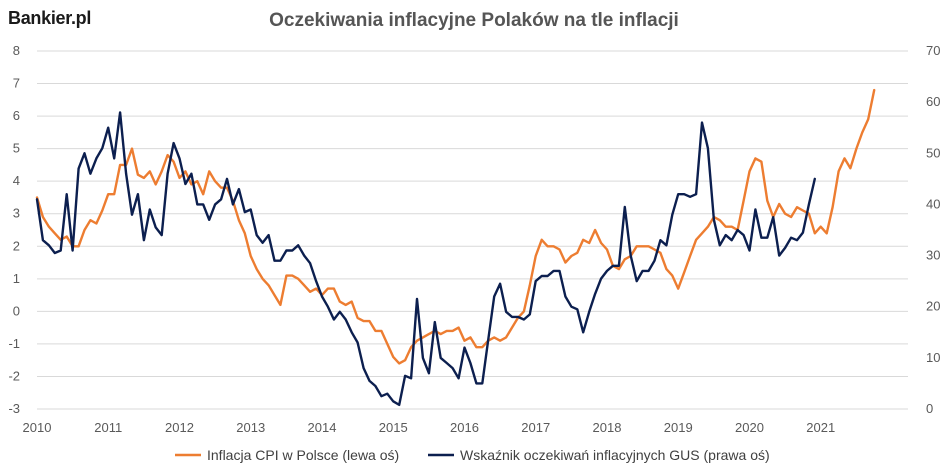 The image size is (948, 474). Describe the element at coordinates (14, 408) in the screenshot. I see `left-tick-label: -3` at that location.